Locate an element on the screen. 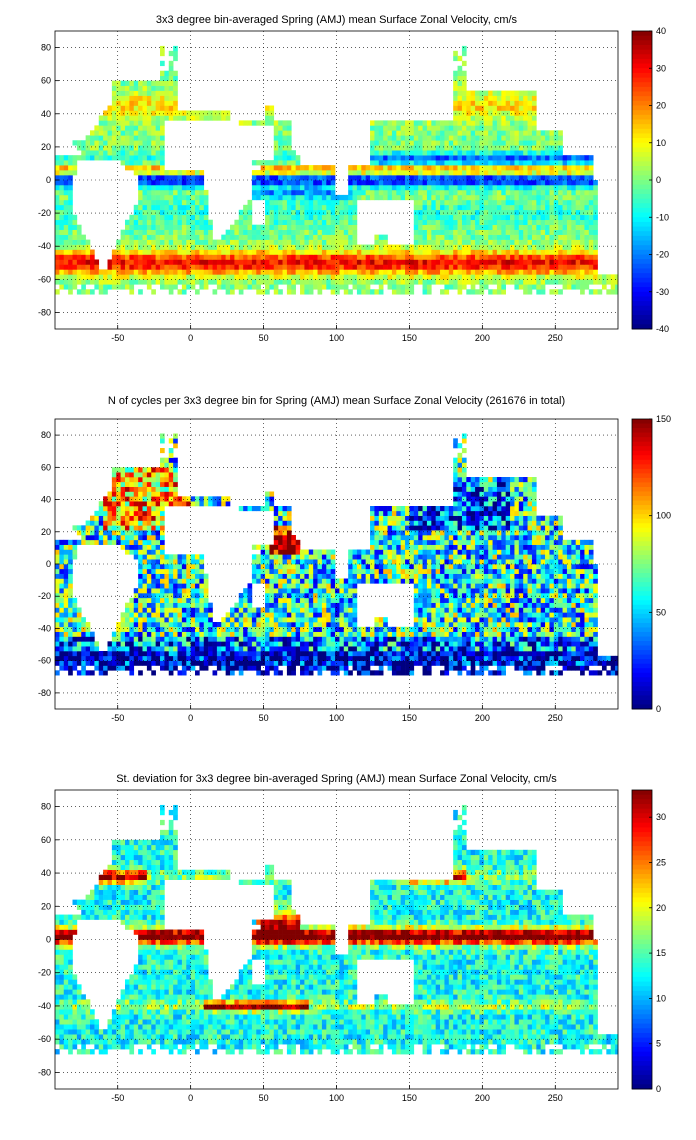 Image resolution: width=696 pixels, height=1140 pixels. colorbar-swatch is located at coordinates (642, 224).